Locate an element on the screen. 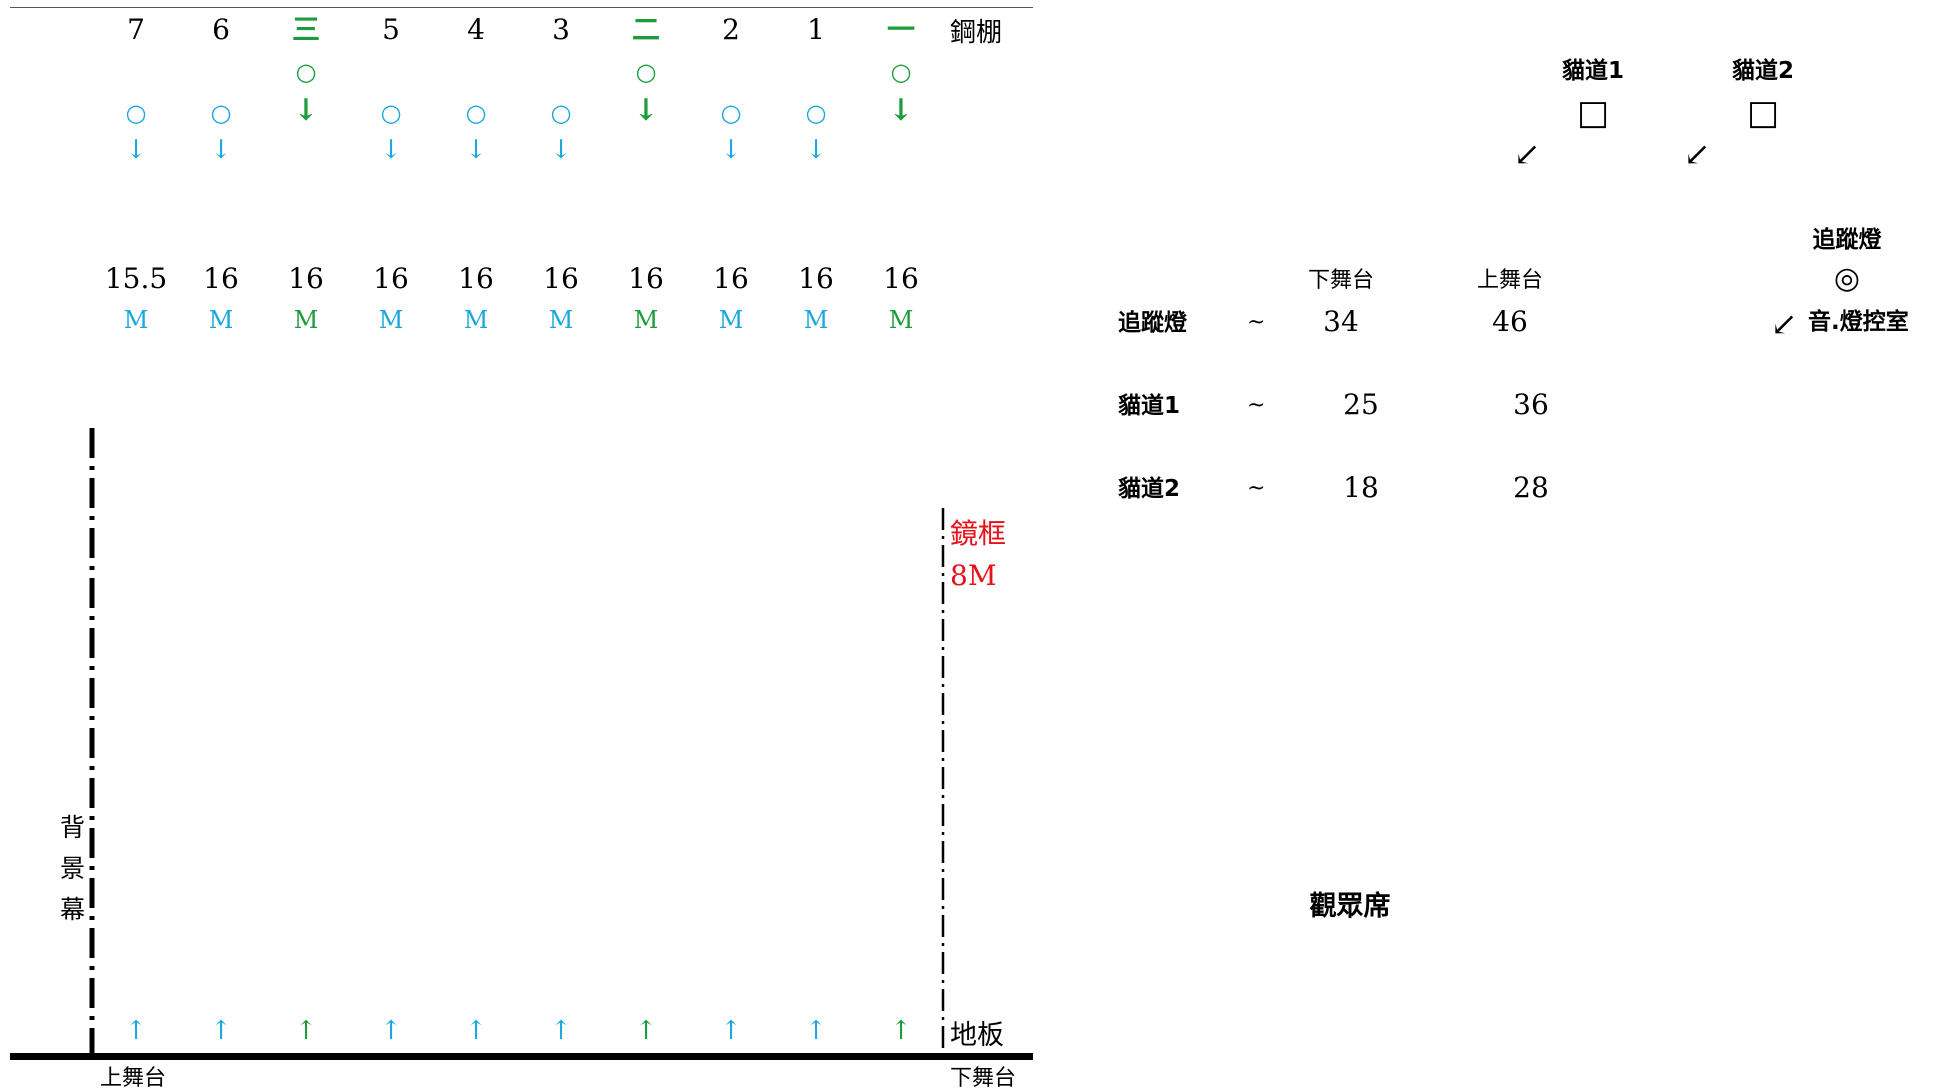  stage-floor is located at coordinates (521, 1056).